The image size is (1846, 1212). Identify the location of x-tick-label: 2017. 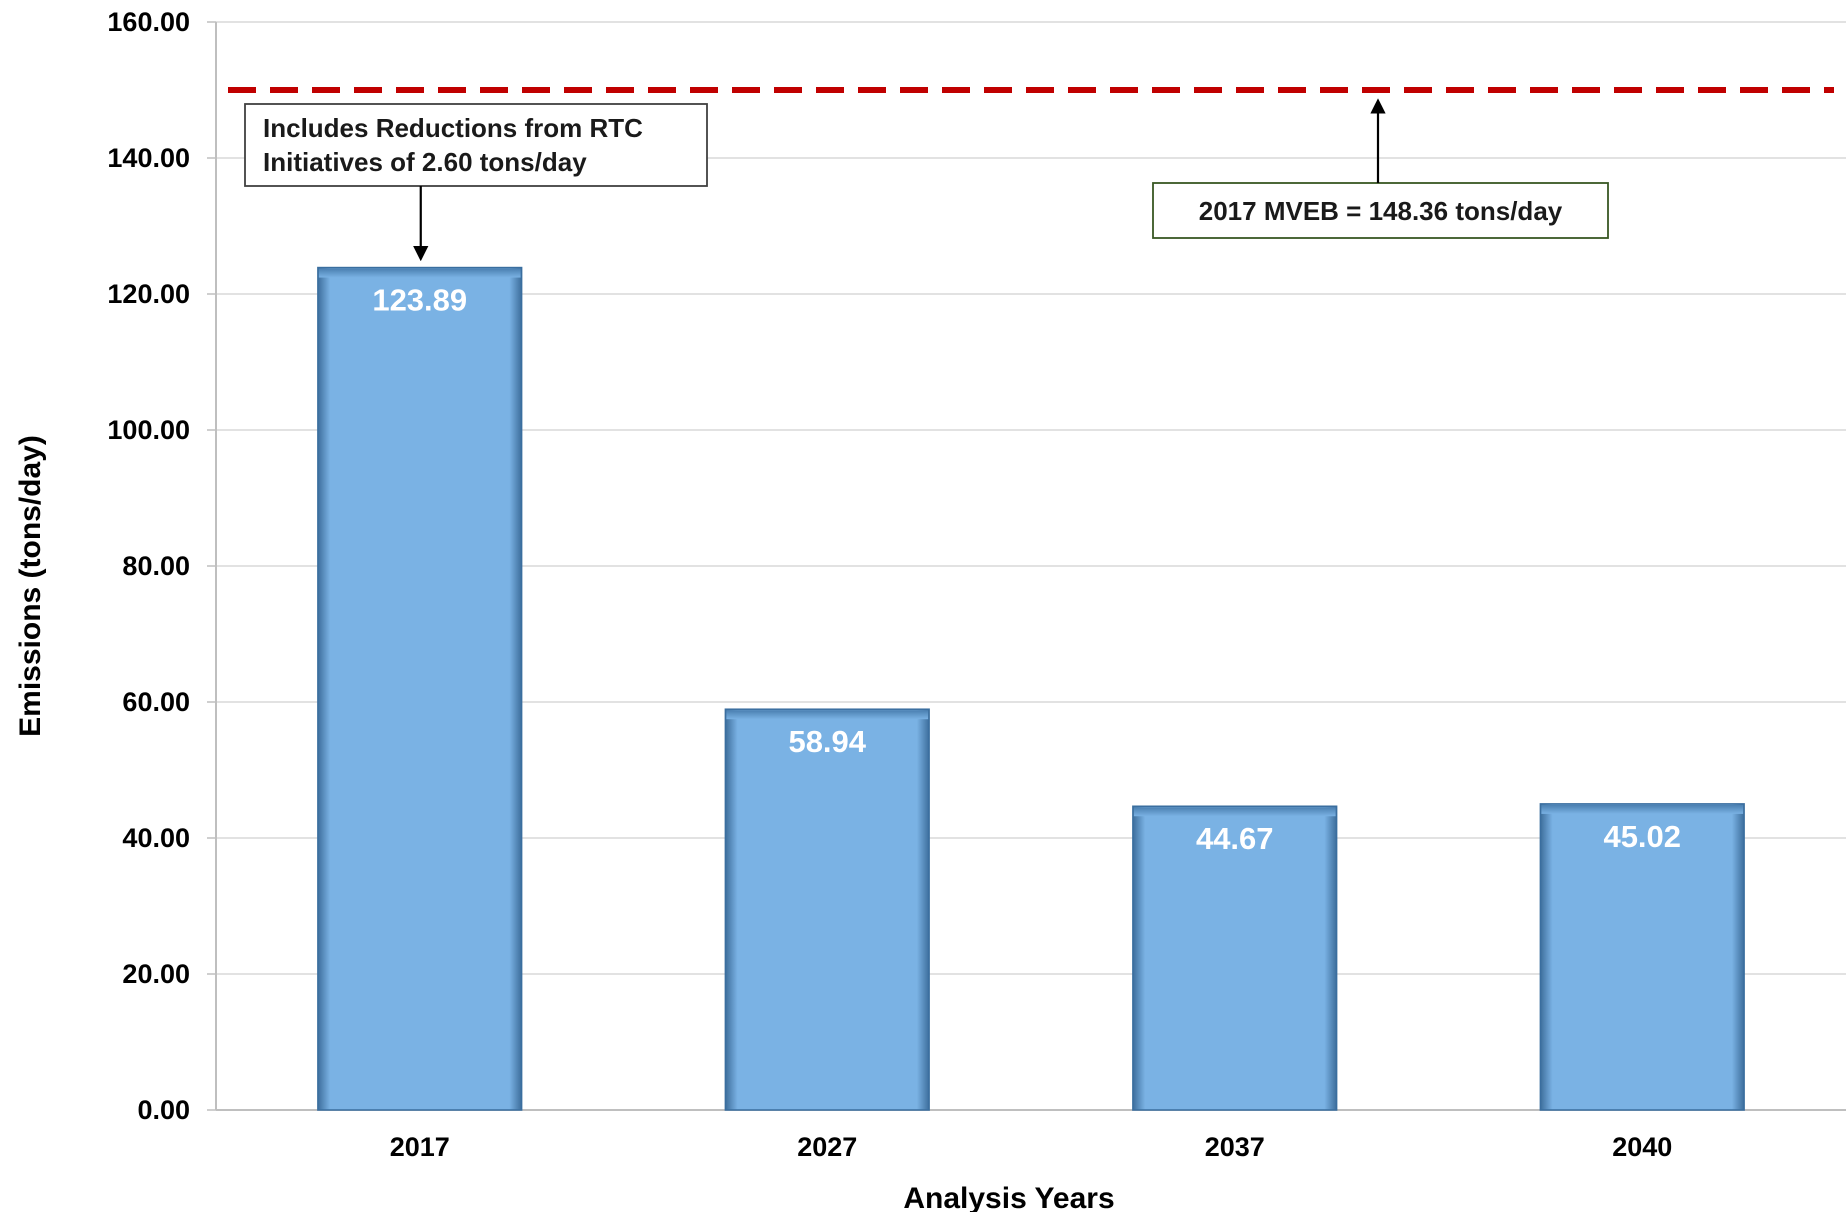
(420, 1147).